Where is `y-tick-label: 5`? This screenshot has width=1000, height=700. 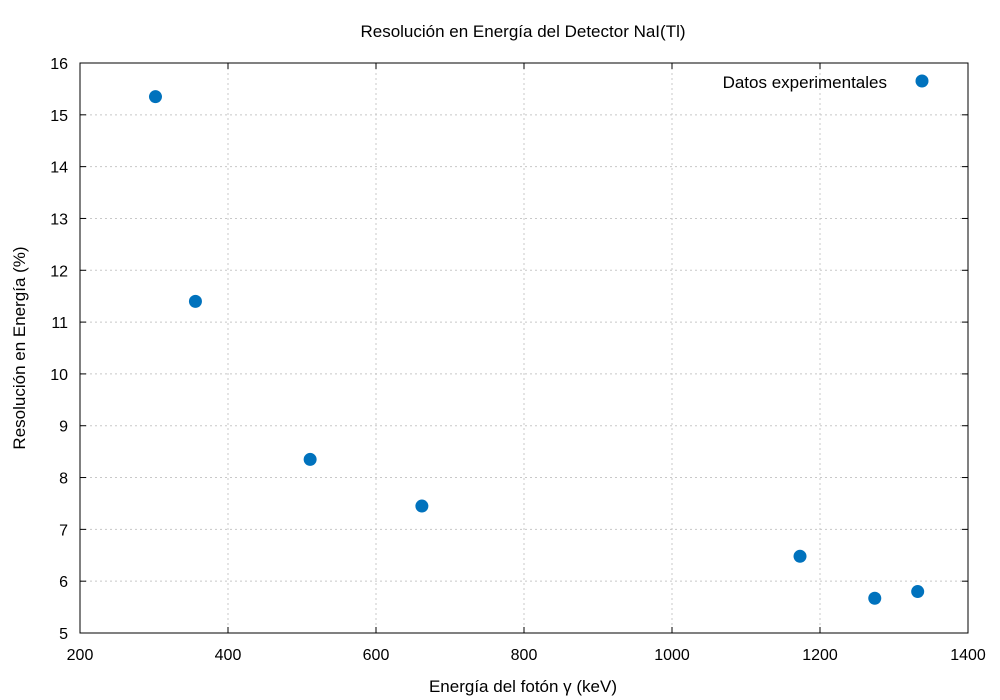 y-tick-label: 5 is located at coordinates (63, 634).